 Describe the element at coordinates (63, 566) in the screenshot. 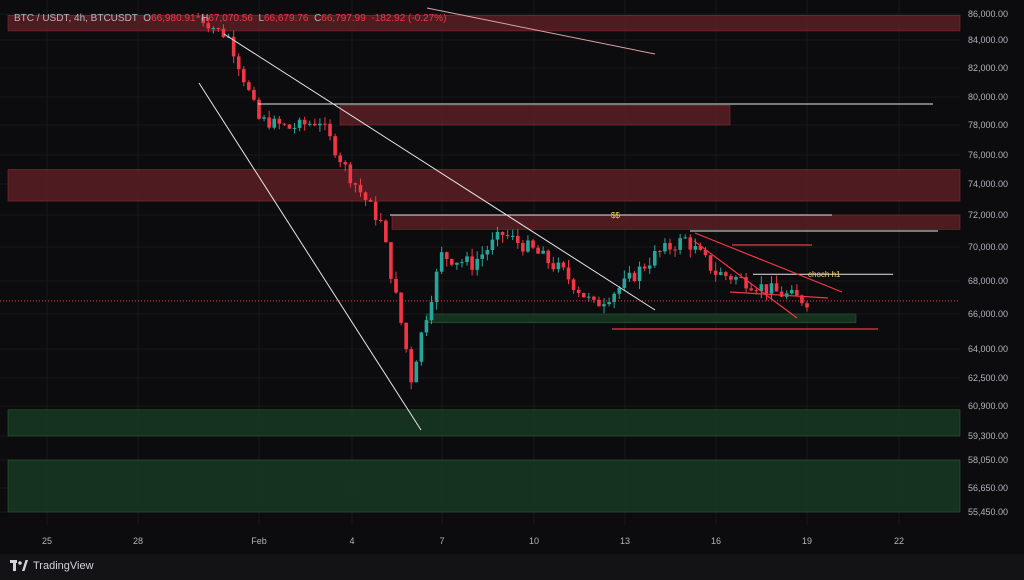

I see `brand-name: TradingView` at that location.